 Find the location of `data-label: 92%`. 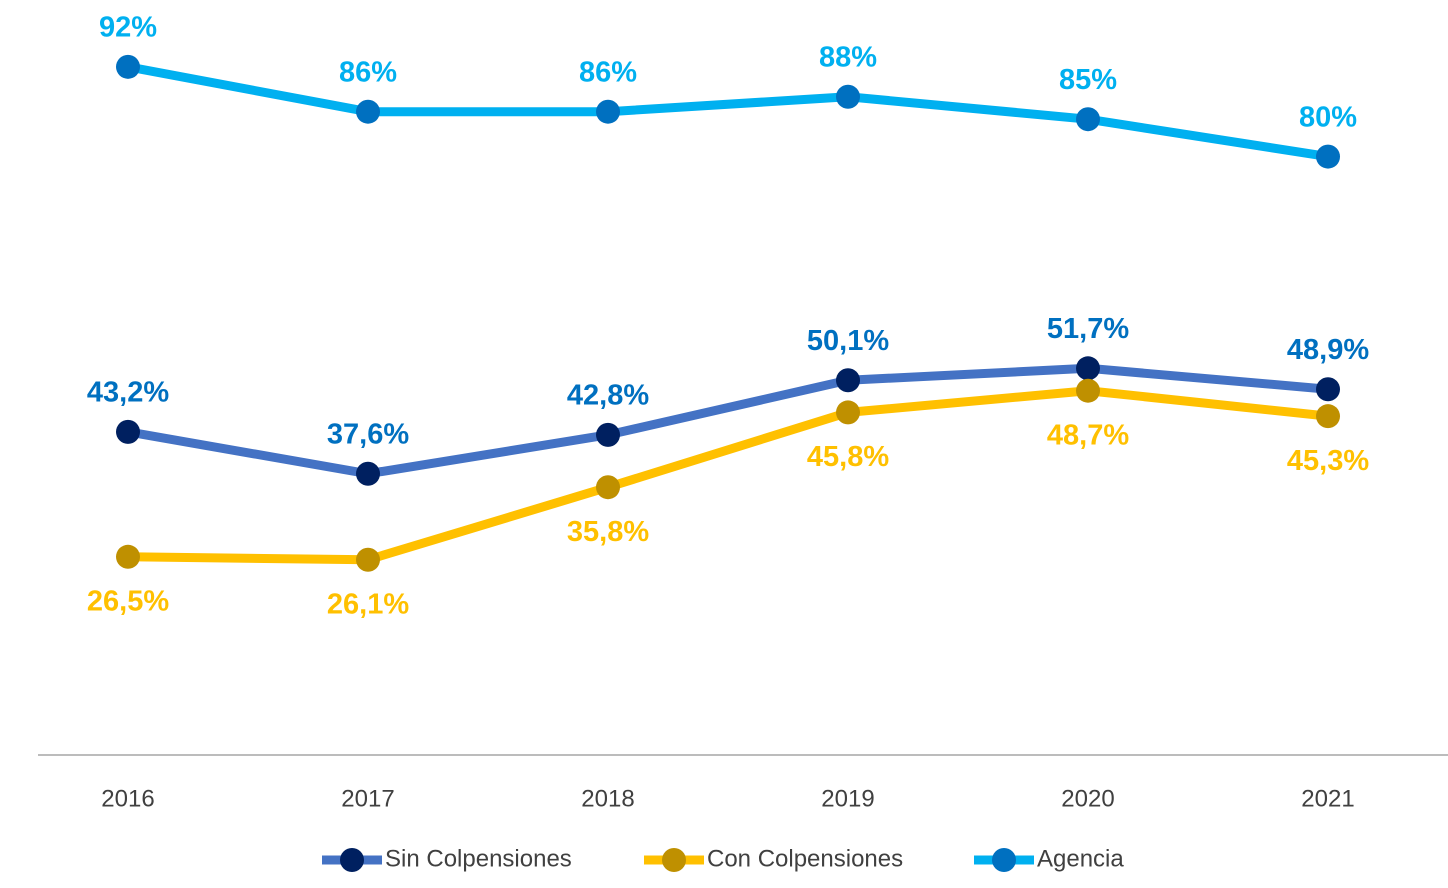

data-label: 92% is located at coordinates (128, 27).